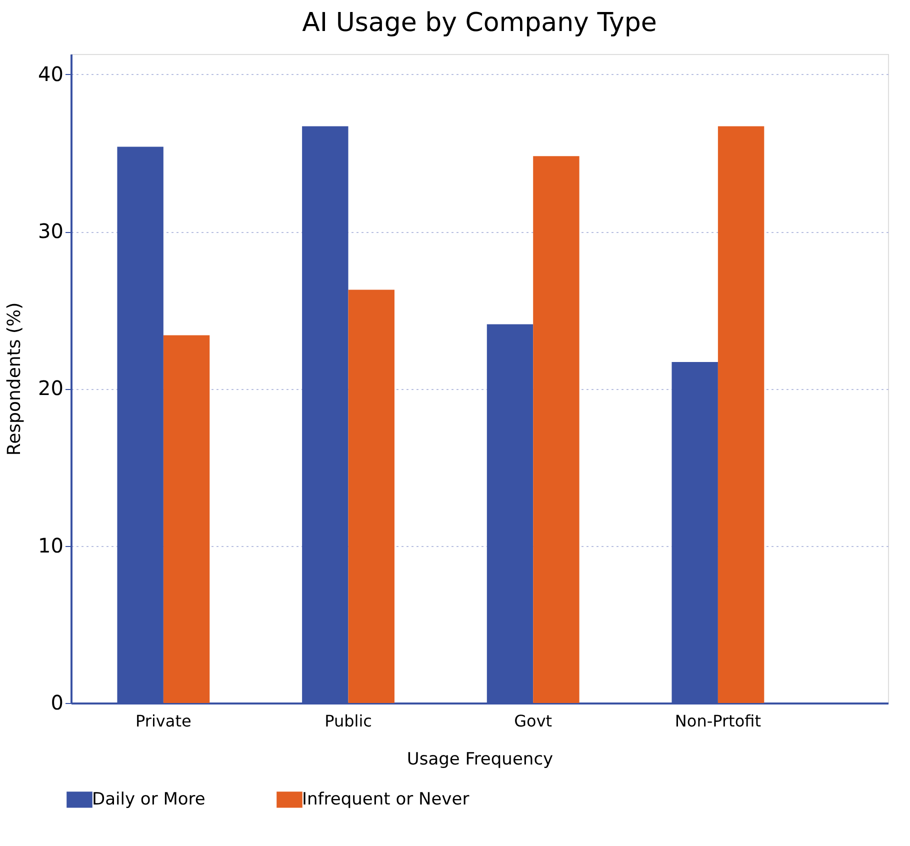 Image resolution: width=910 pixels, height=846 pixels. Describe the element at coordinates (51, 74) in the screenshot. I see `y-tick-label: 40` at that location.